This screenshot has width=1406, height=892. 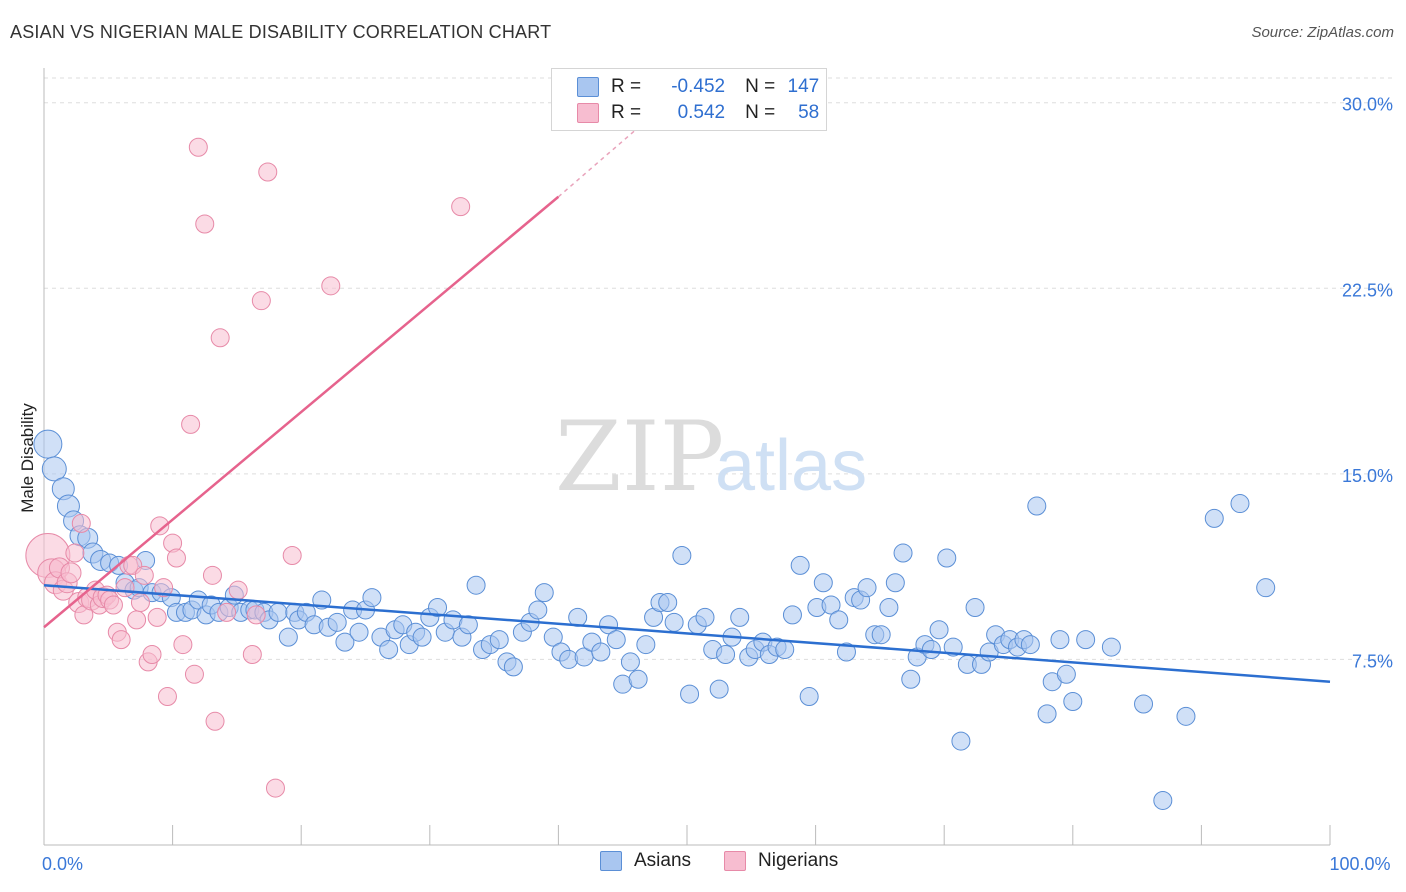 What do you see at coordinates (1359, 864) in the screenshot?
I see `x-tick-label: 100.0%` at bounding box center [1359, 864].